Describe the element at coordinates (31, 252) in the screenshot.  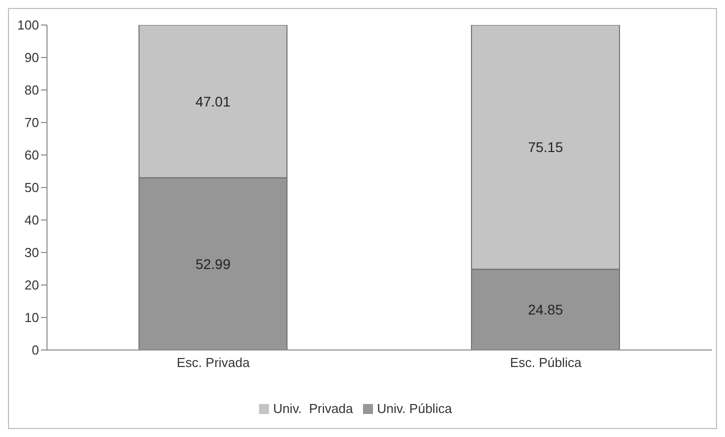
I see `y-tick-label: 30` at that location.